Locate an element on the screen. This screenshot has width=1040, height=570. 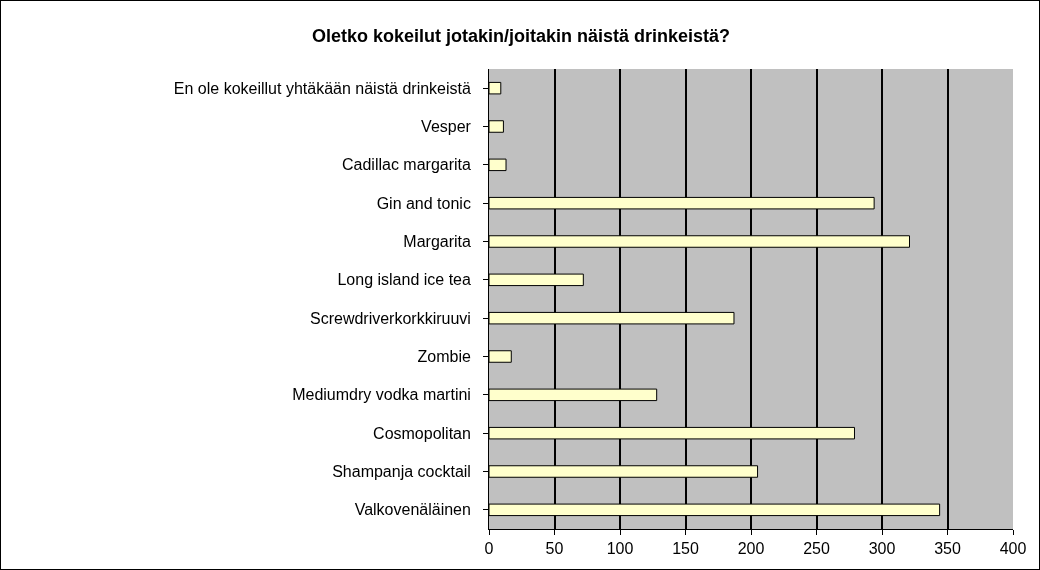
x-tick-label: 50 is located at coordinates (554, 549).